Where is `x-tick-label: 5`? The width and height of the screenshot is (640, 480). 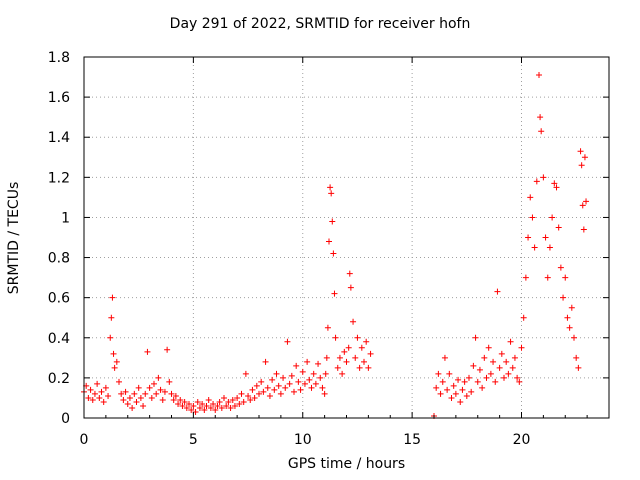 x-tick-label: 5 is located at coordinates (193, 440).